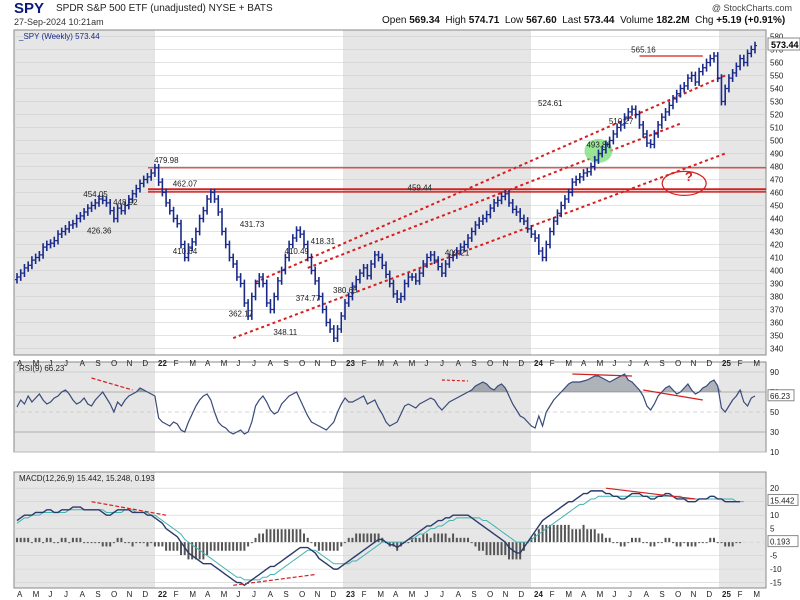 This screenshot has height=600, width=800. I want to click on rsi-tick-label: 50, so click(774, 412).